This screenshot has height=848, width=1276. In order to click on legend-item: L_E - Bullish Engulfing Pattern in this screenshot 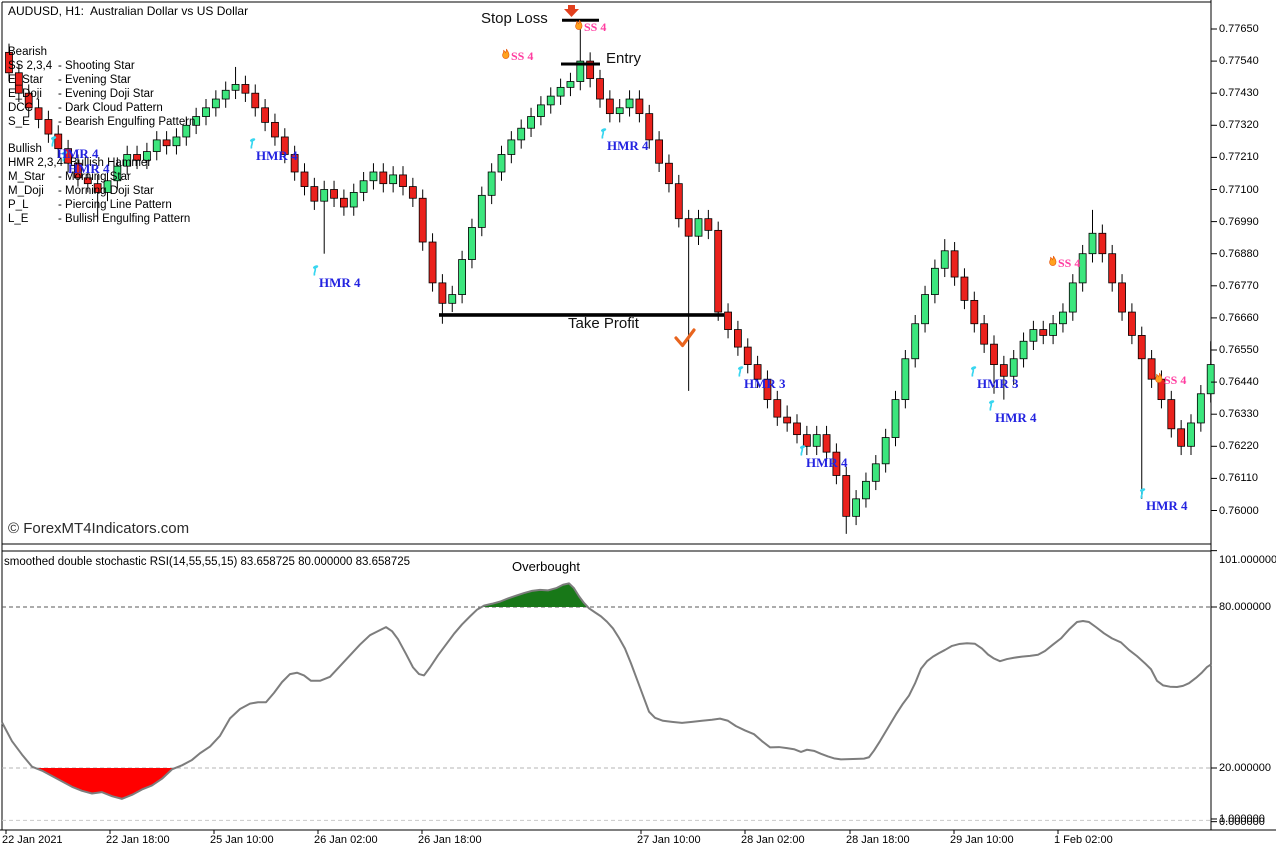, I will do `click(101, 220)`.